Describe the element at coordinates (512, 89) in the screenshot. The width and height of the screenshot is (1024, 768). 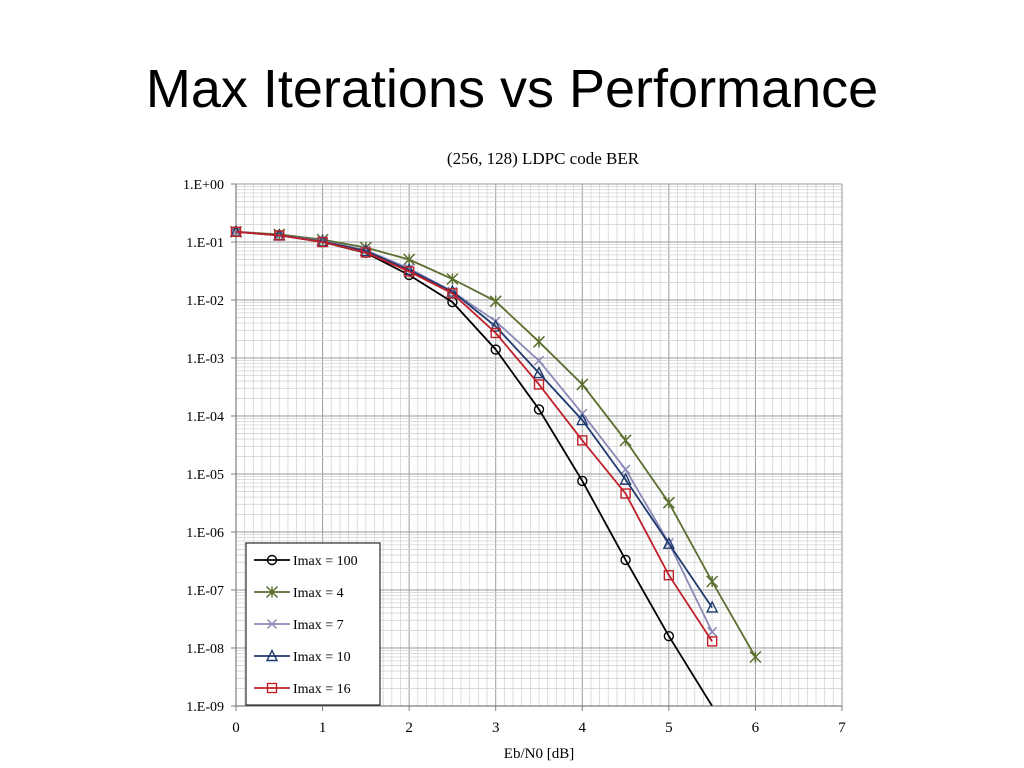
I see `slide-title: Max Iterations vs Performance` at that location.